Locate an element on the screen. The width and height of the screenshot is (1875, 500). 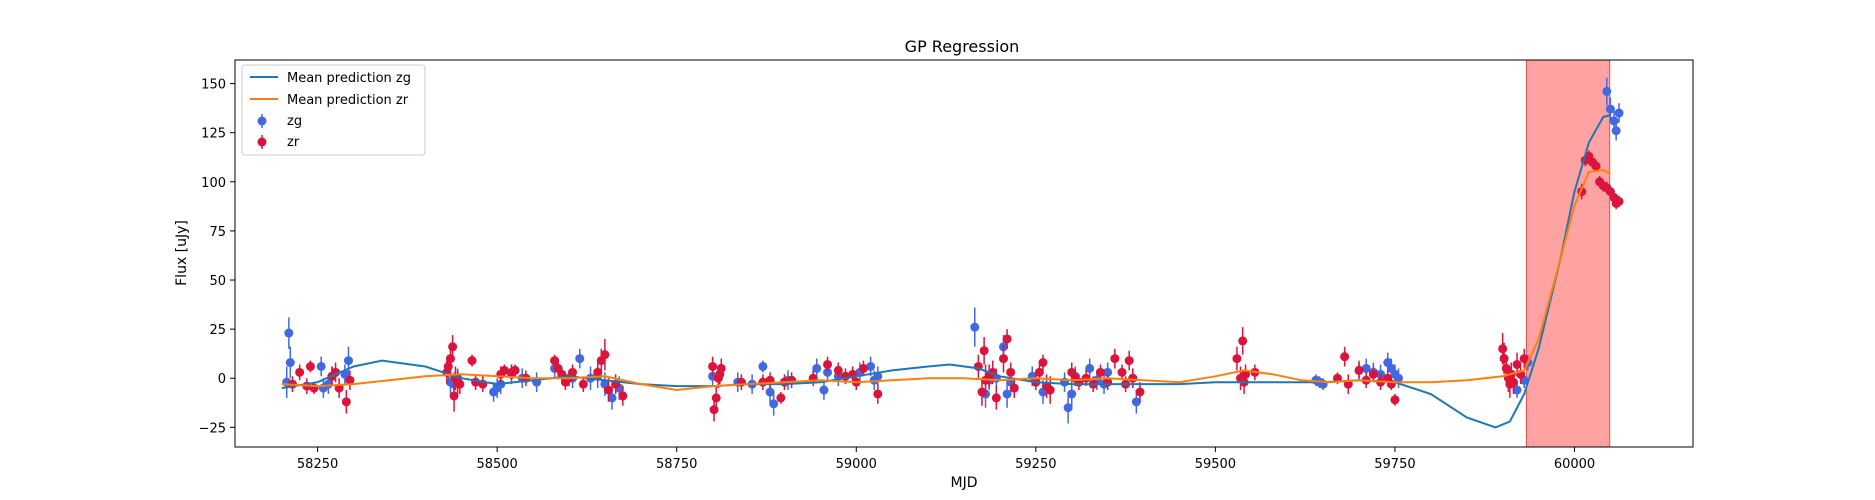
y-tick-label: 150 is located at coordinates (213, 85).